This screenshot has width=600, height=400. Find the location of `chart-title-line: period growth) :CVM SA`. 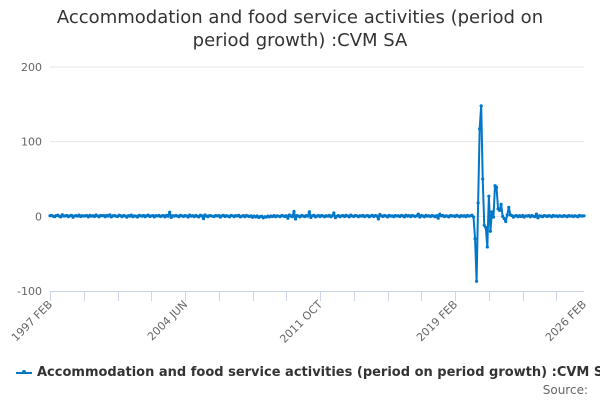

chart-title-line: period growth) :CVM SA is located at coordinates (300, 40).